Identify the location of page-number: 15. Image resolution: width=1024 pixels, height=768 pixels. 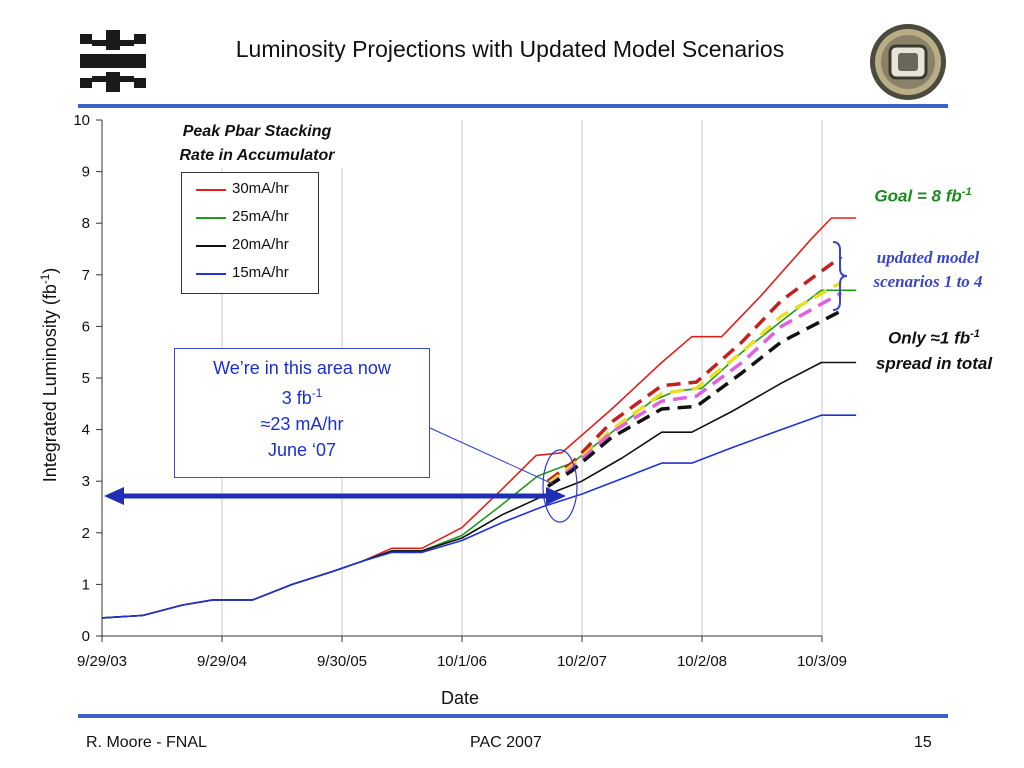
(923, 742).